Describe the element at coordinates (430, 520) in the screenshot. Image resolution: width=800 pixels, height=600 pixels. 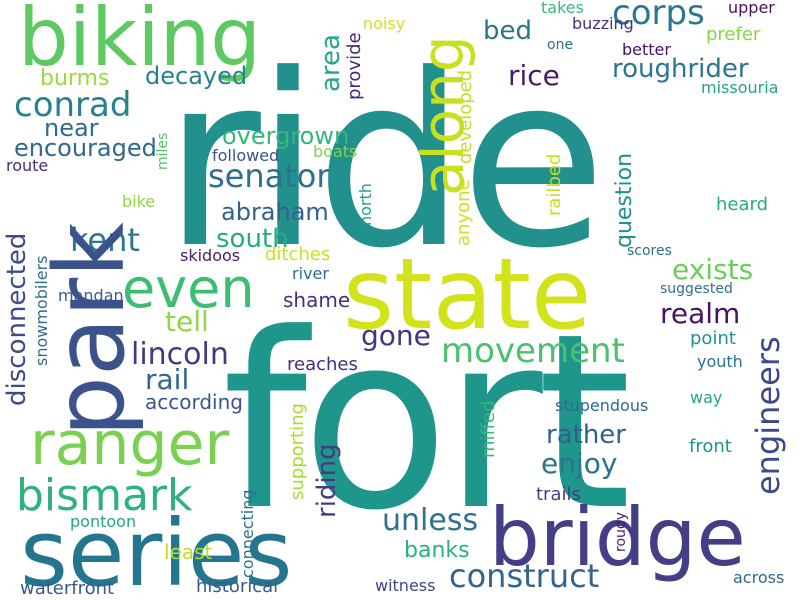
I see `word-unless: unless` at that location.